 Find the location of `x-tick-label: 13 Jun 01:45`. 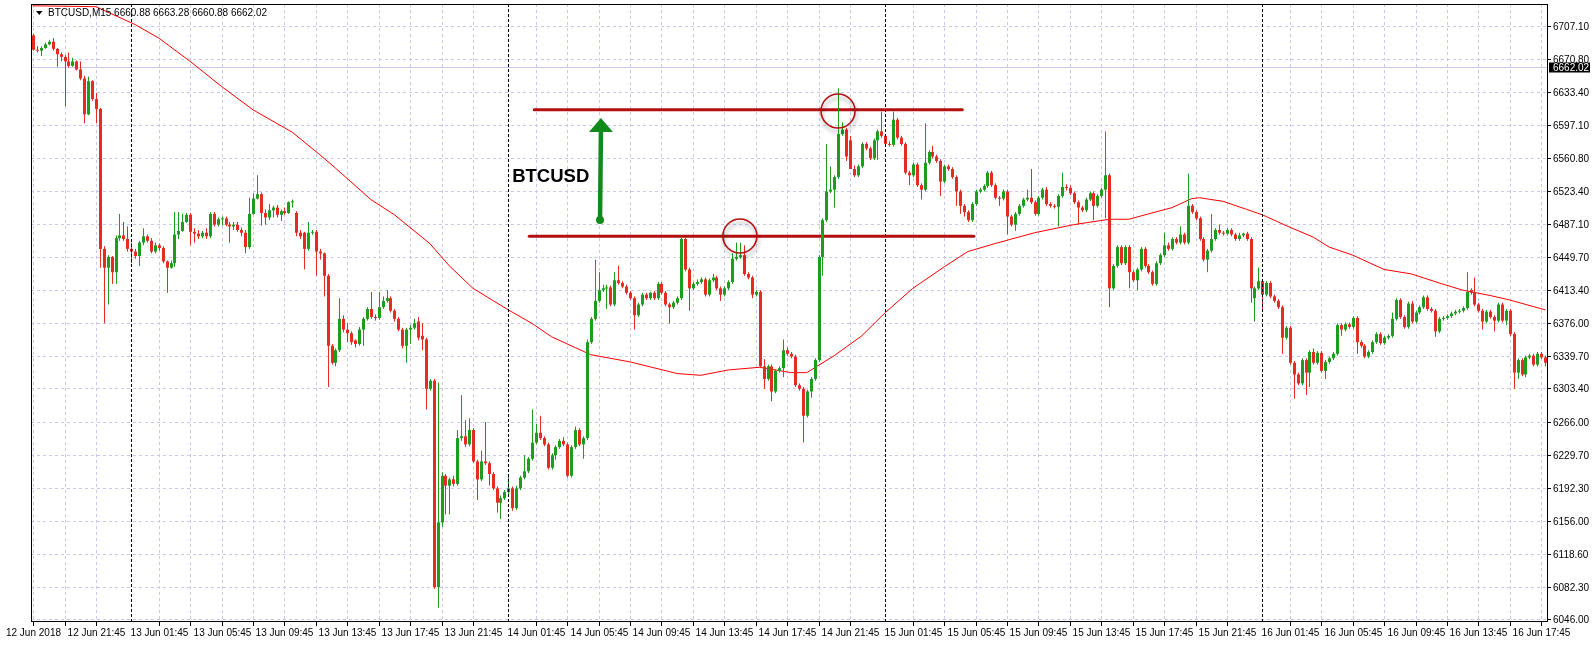

x-tick-label: 13 Jun 01:45 is located at coordinates (159, 632).